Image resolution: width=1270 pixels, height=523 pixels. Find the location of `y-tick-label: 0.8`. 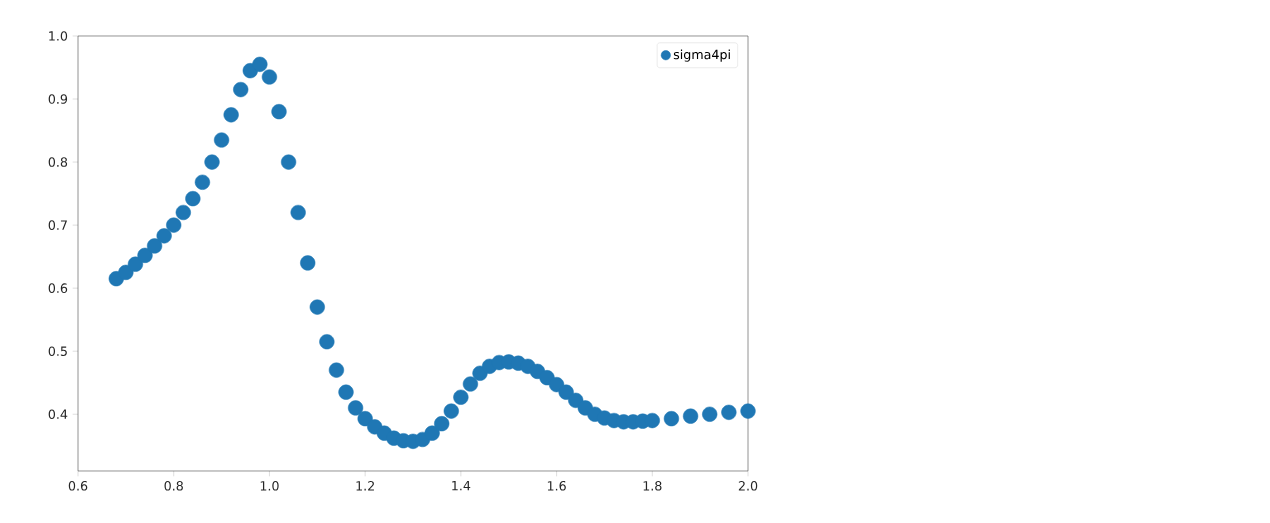

y-tick-label: 0.8 is located at coordinates (58, 162).